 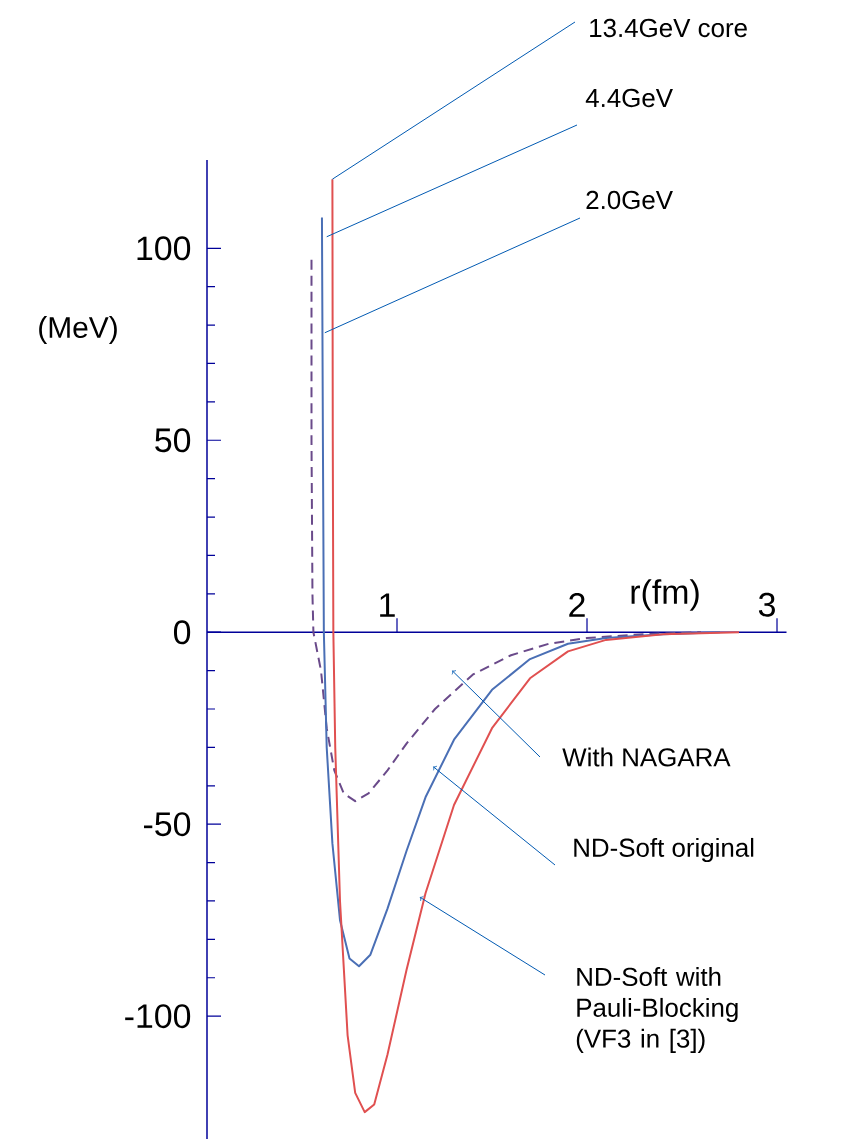 What do you see at coordinates (629, 200) in the screenshot?
I see `annotation: 2.0GeV` at bounding box center [629, 200].